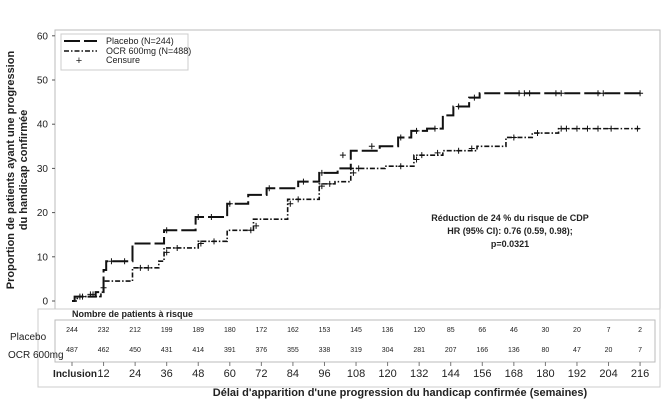 This screenshot has width=668, height=404. I want to click on x-tick-label: 204, so click(608, 374).